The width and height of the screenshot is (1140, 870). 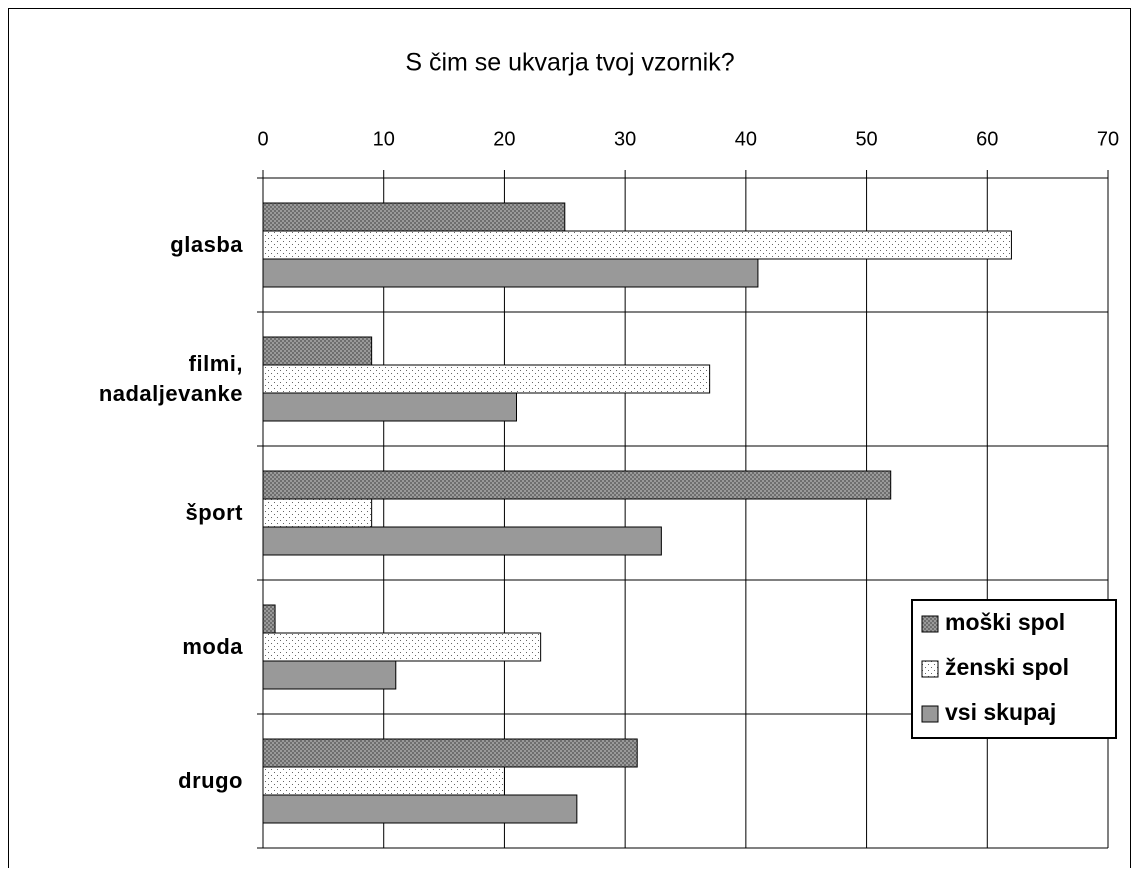 I want to click on x-tick-label: 10, so click(x=384, y=139).